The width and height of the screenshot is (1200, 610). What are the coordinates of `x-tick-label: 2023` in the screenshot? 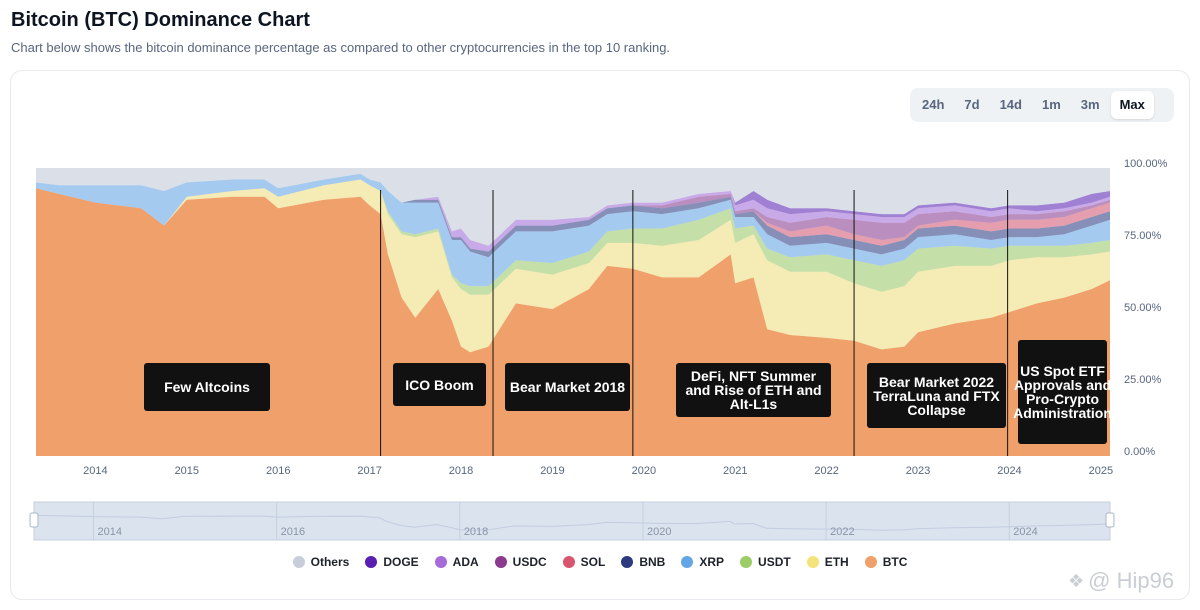 It's located at (918, 471).